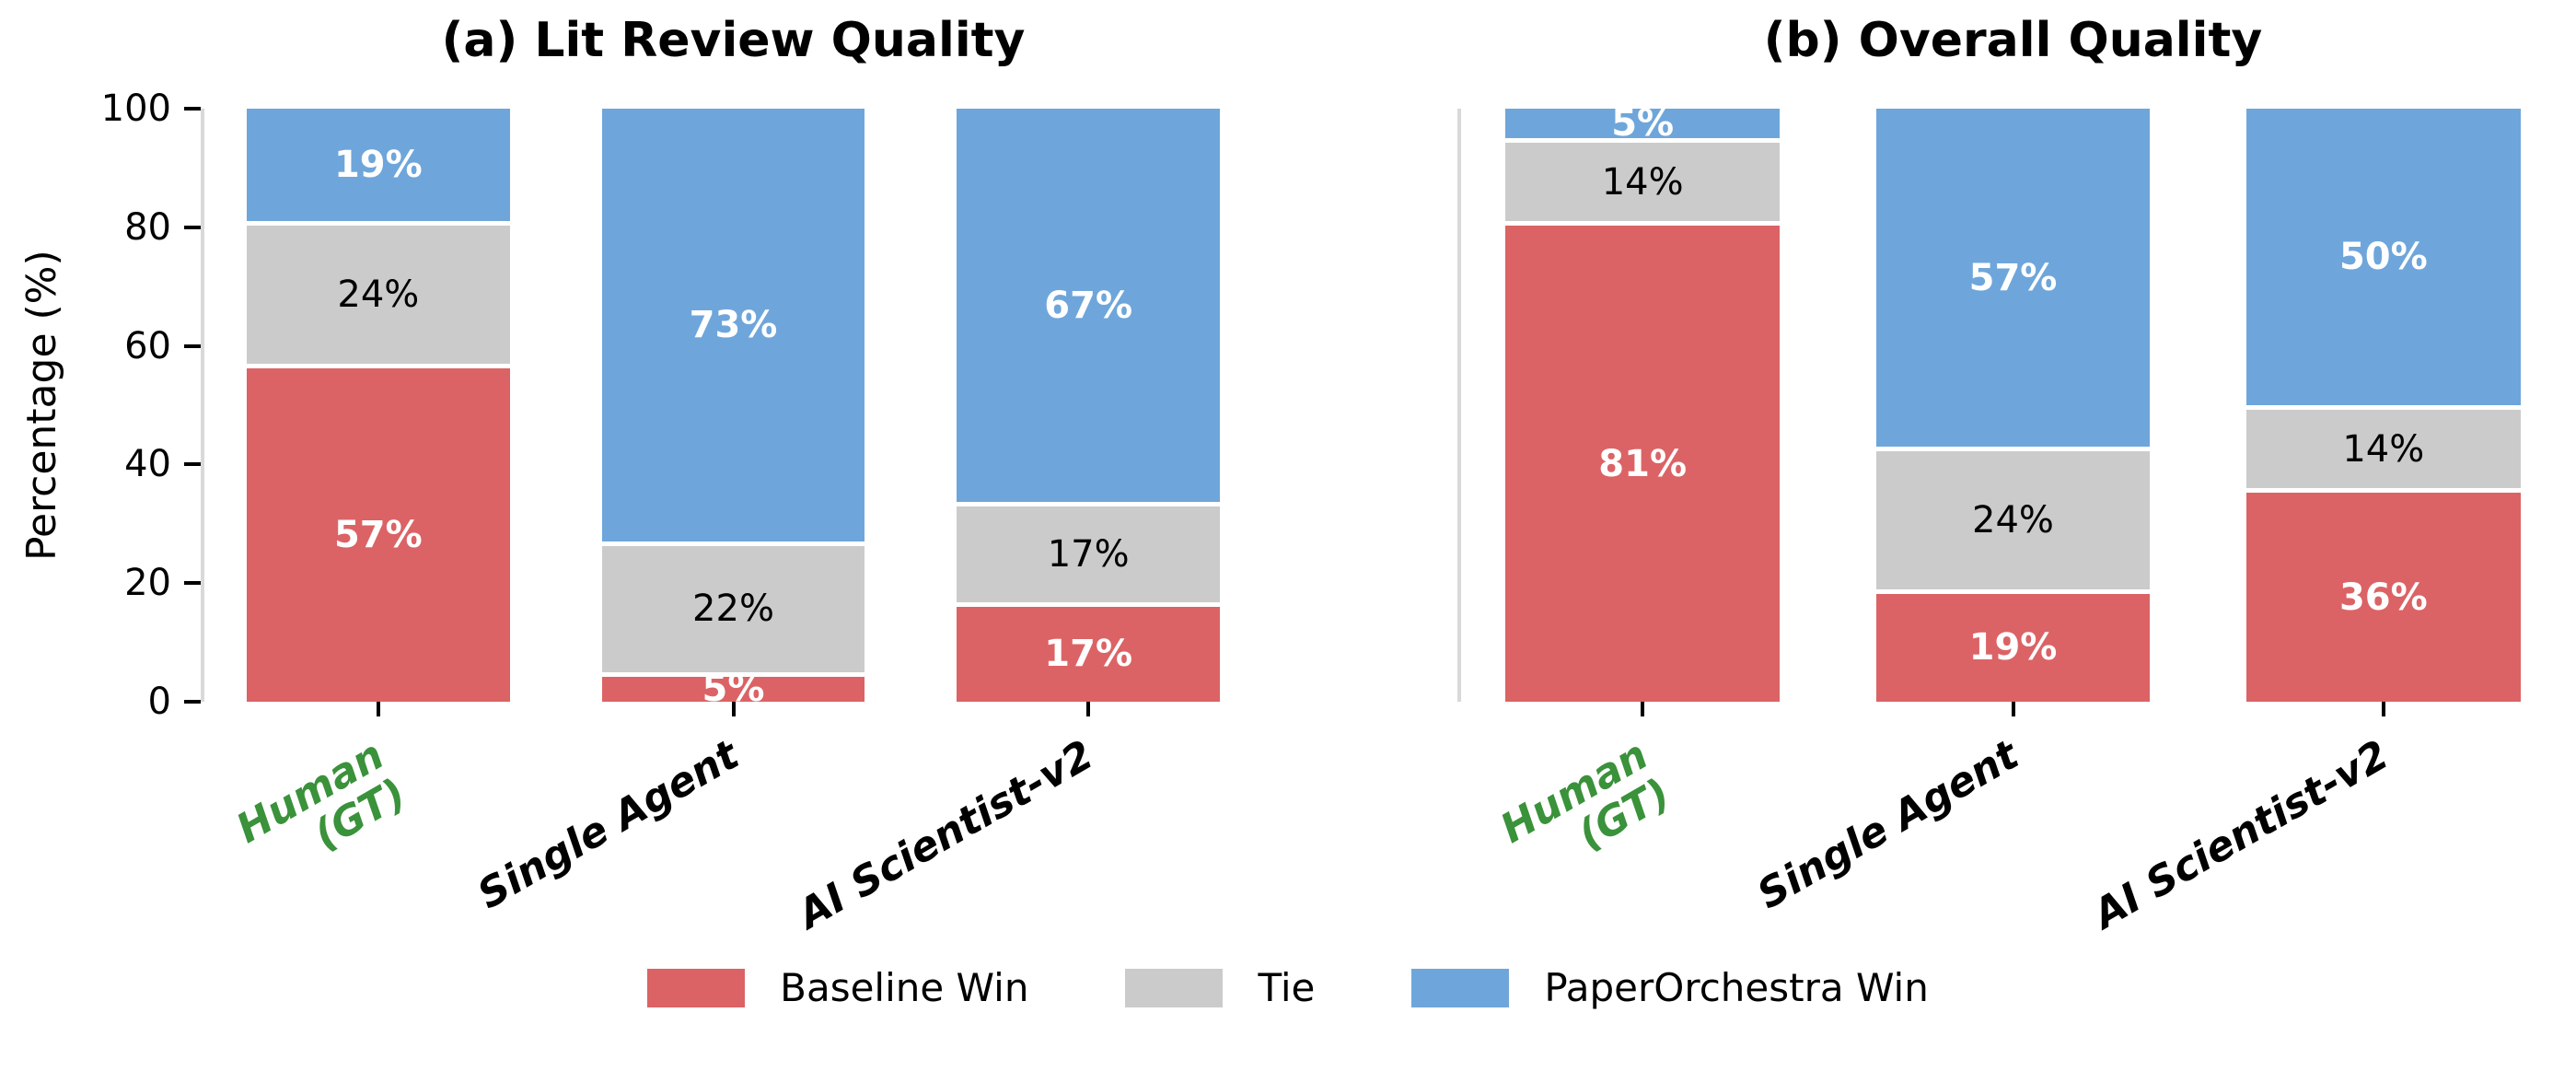 This screenshot has width=2576, height=1071. I want to click on stacked-bar: 19% 24% 57%, so click(378, 405).